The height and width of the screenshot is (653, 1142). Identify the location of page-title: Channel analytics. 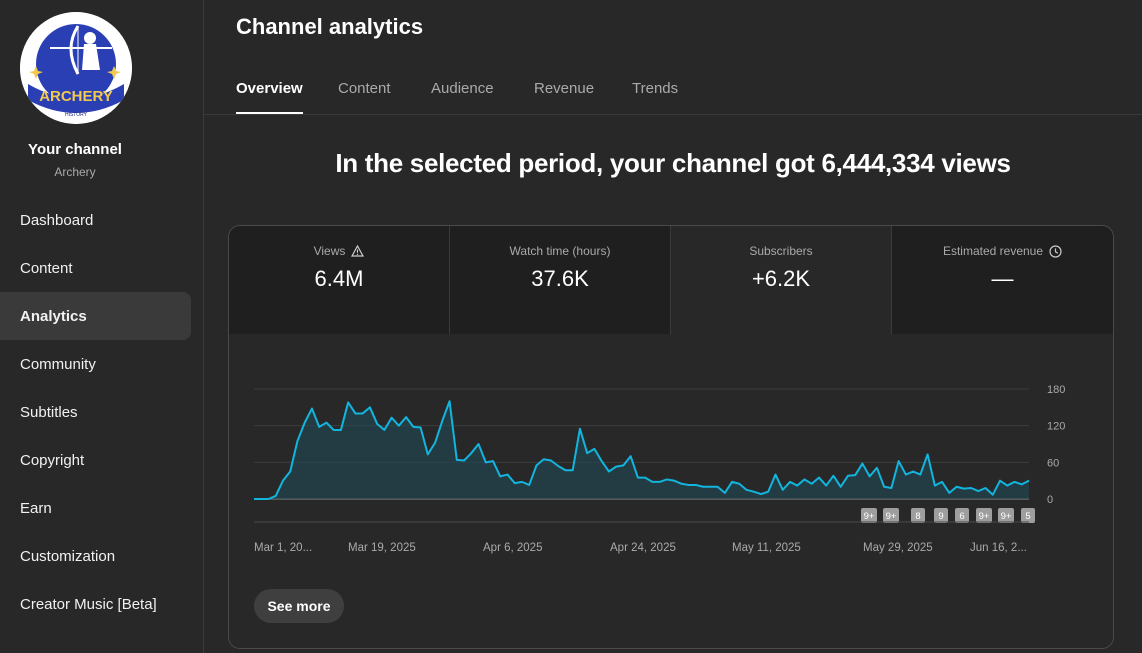
(330, 26).